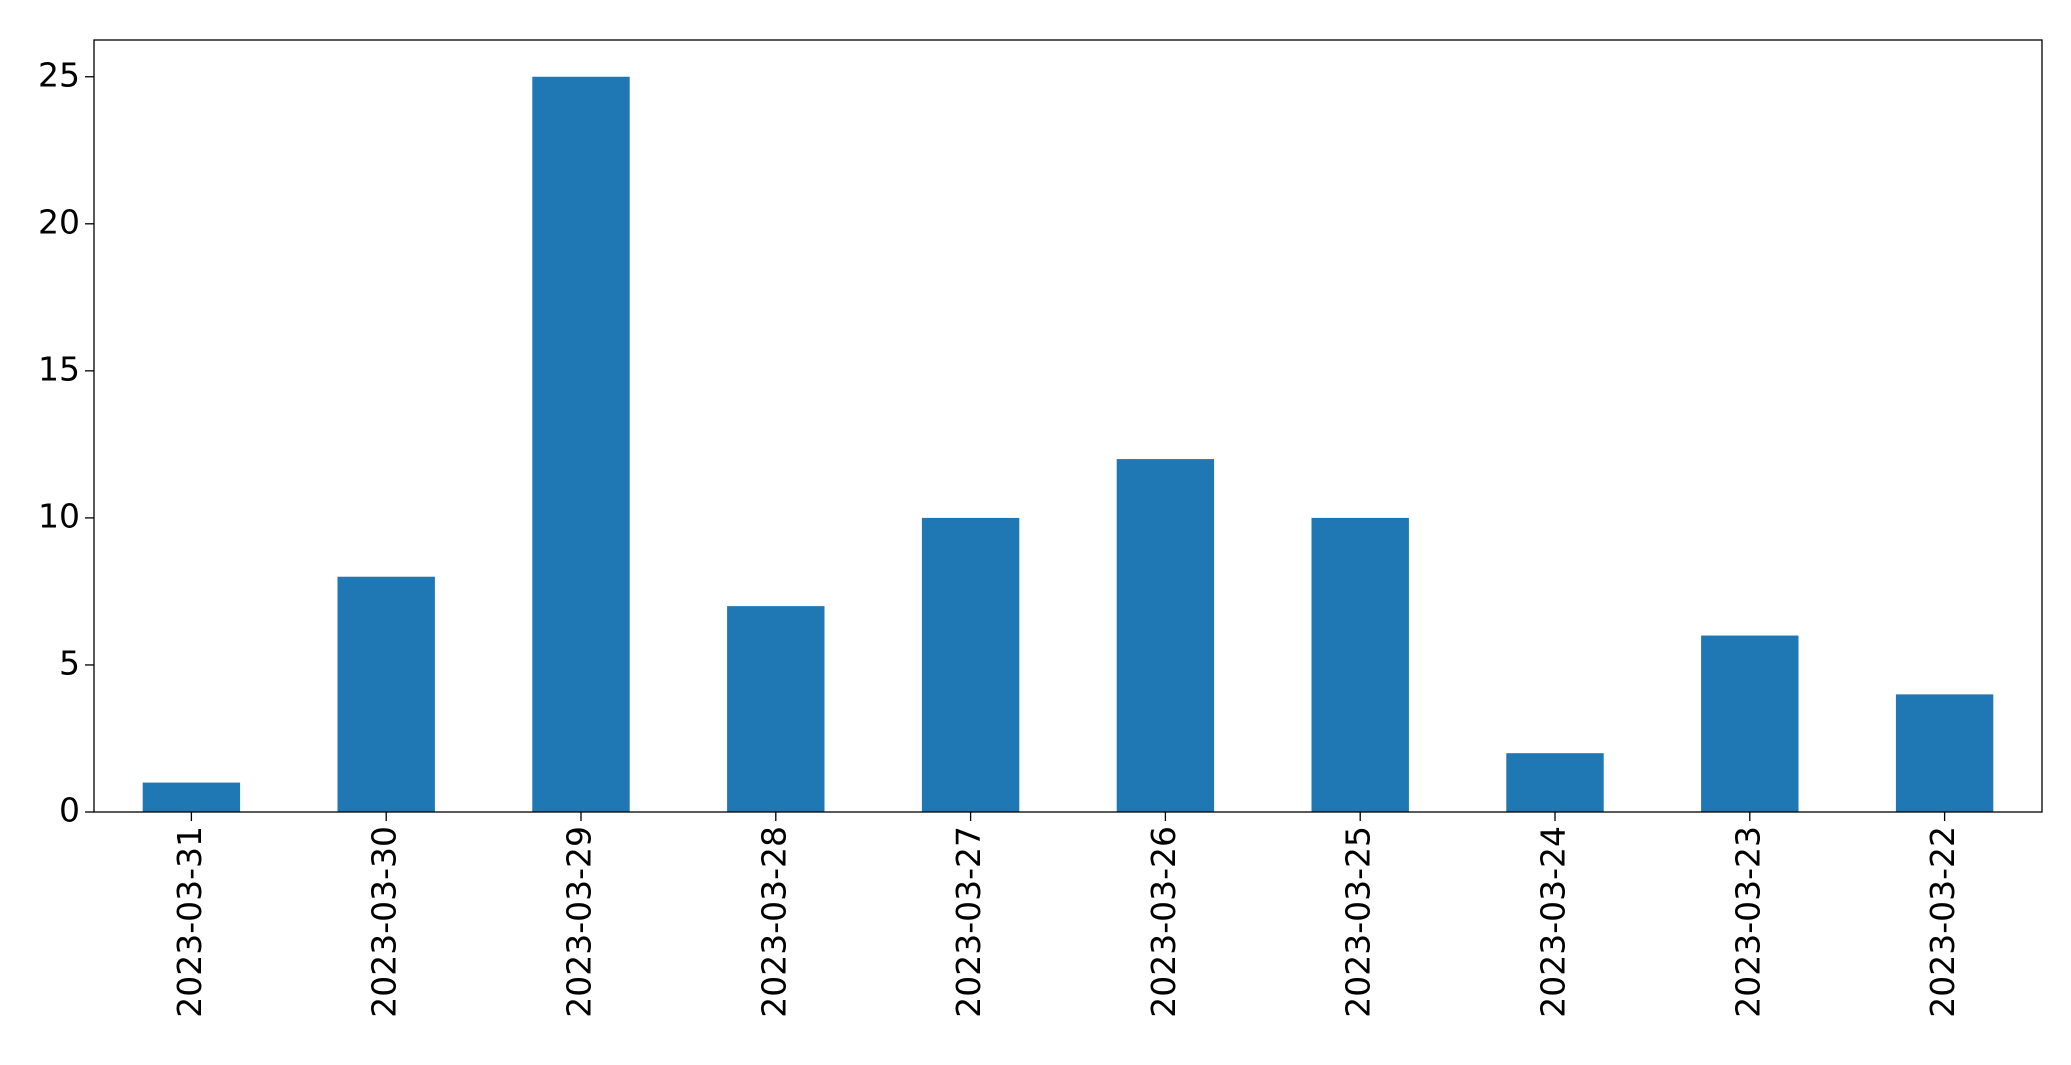 This screenshot has width=2071, height=1065. Describe the element at coordinates (189, 922) in the screenshot. I see `x-tick-label: 2023-03-31` at that location.